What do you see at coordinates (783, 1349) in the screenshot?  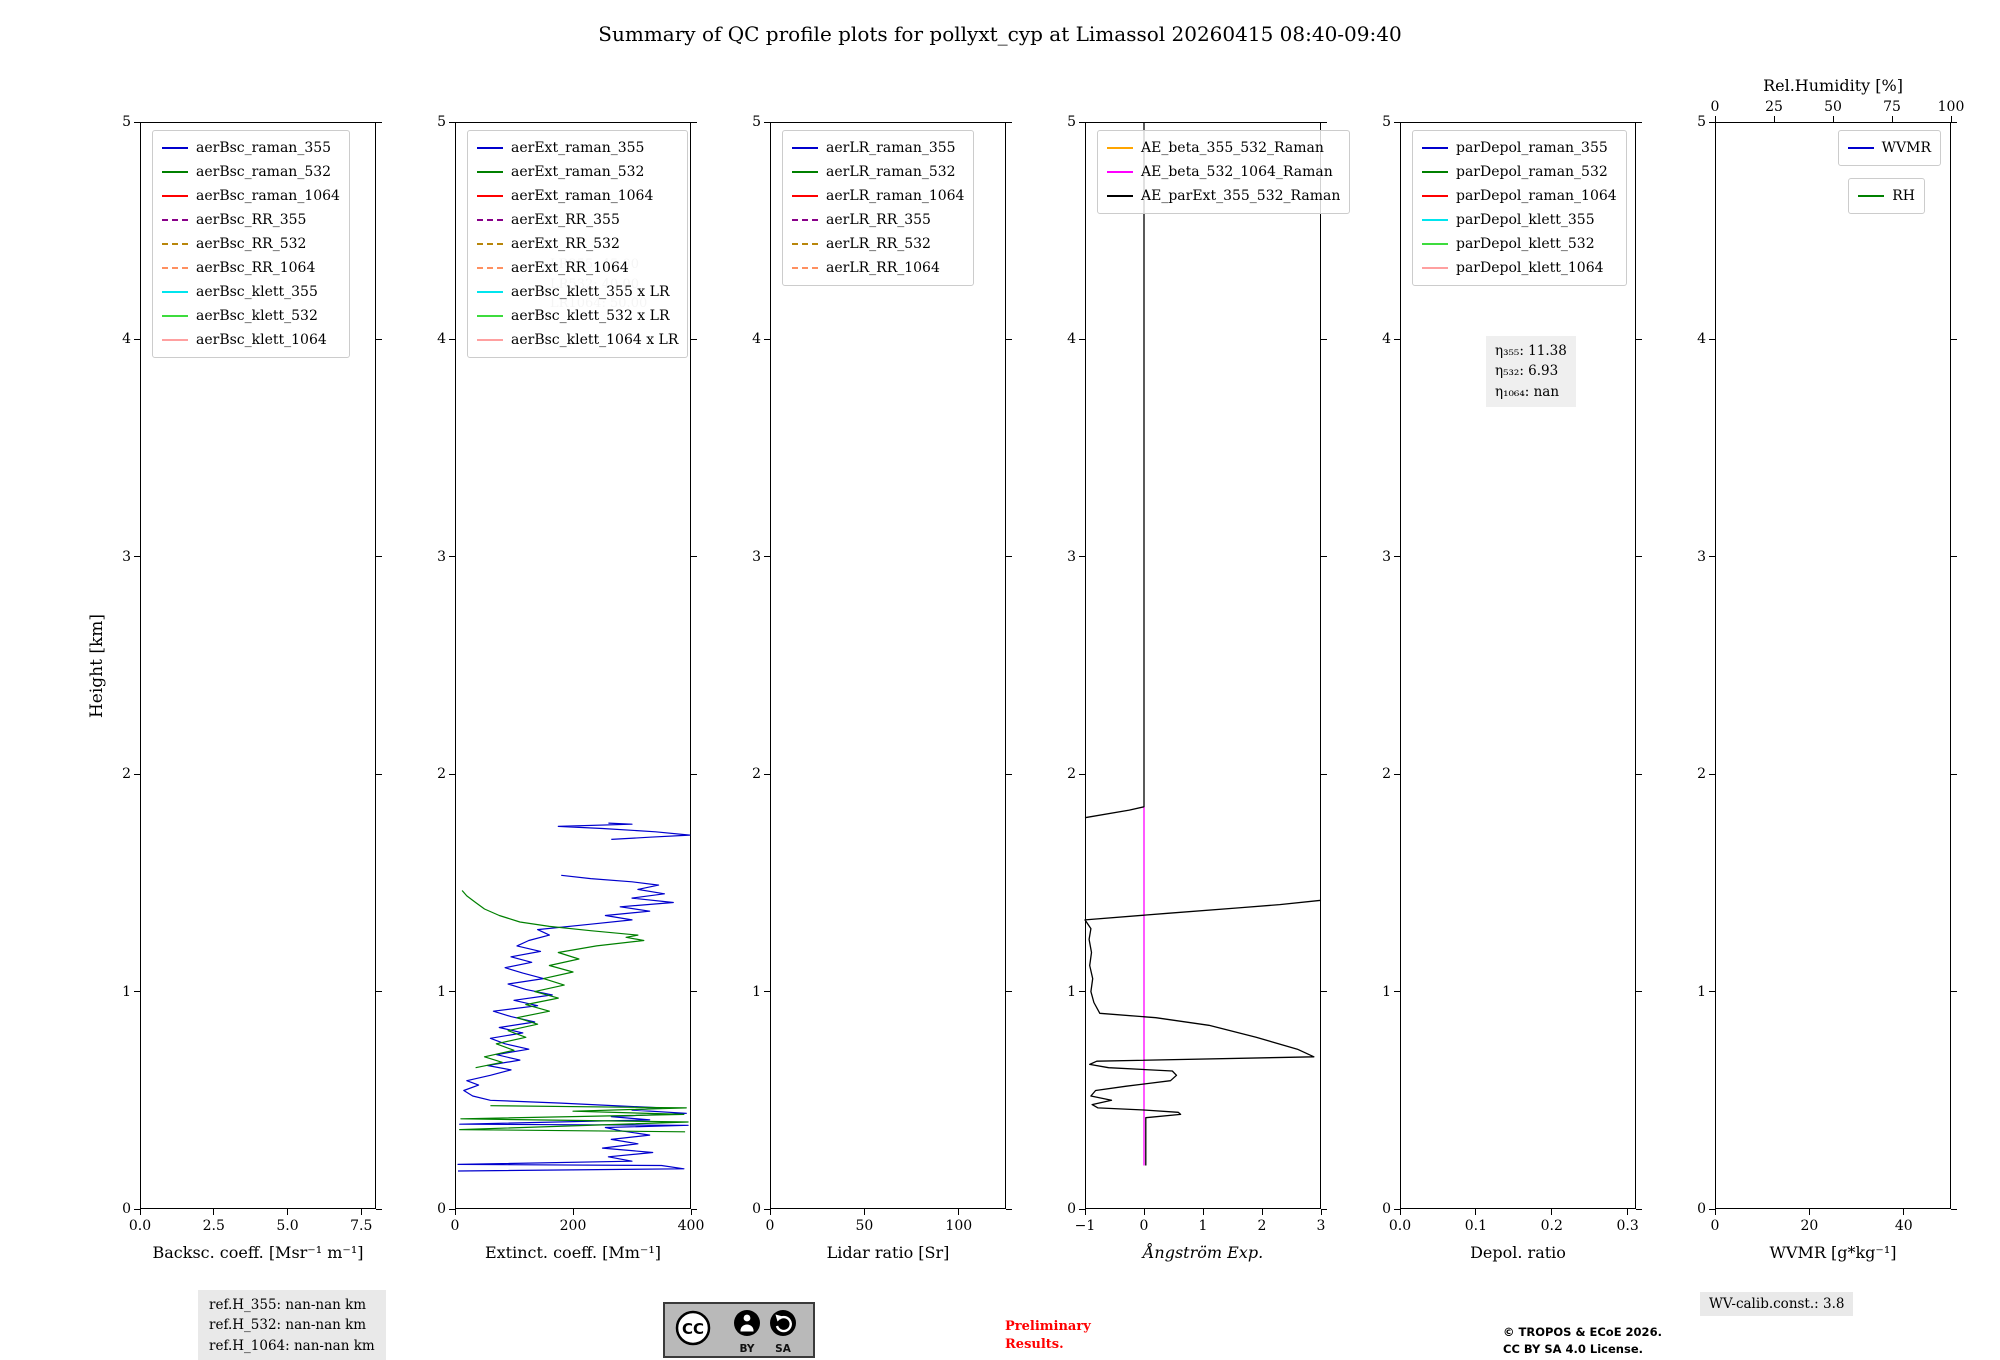 I see `sa-text: SA` at bounding box center [783, 1349].